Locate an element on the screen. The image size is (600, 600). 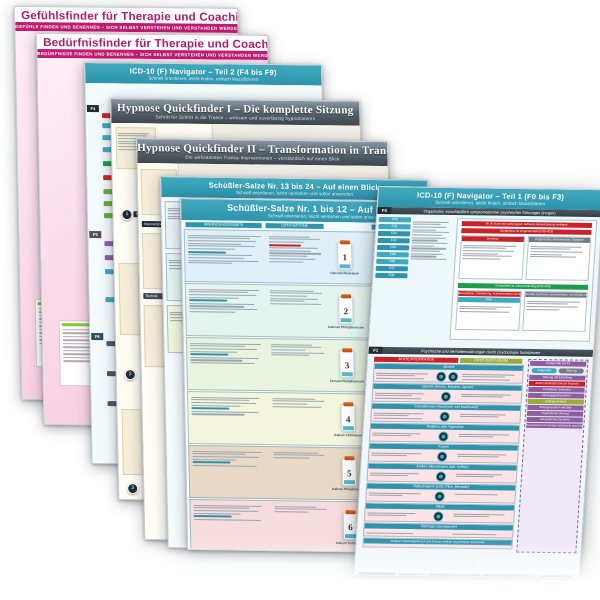
gefuehlsfinder-header: Gefühlsfinder für Therapie und Coaching is located at coordinates (130, 16).